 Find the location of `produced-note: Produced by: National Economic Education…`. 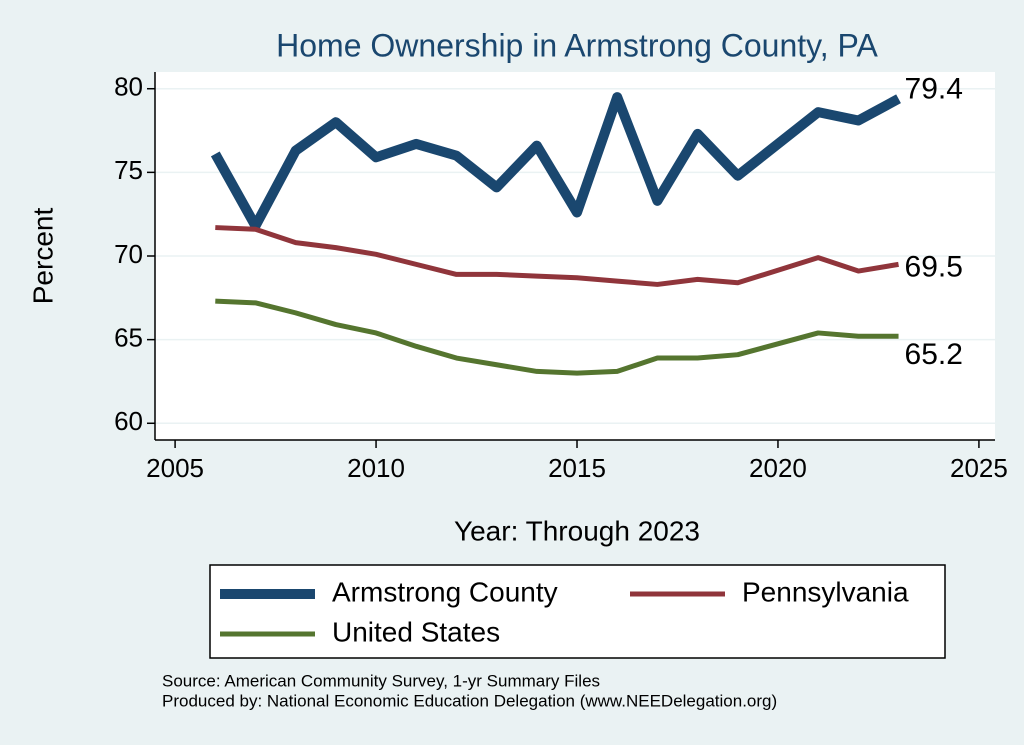

produced-note: Produced by: National Economic Education… is located at coordinates (469, 700).